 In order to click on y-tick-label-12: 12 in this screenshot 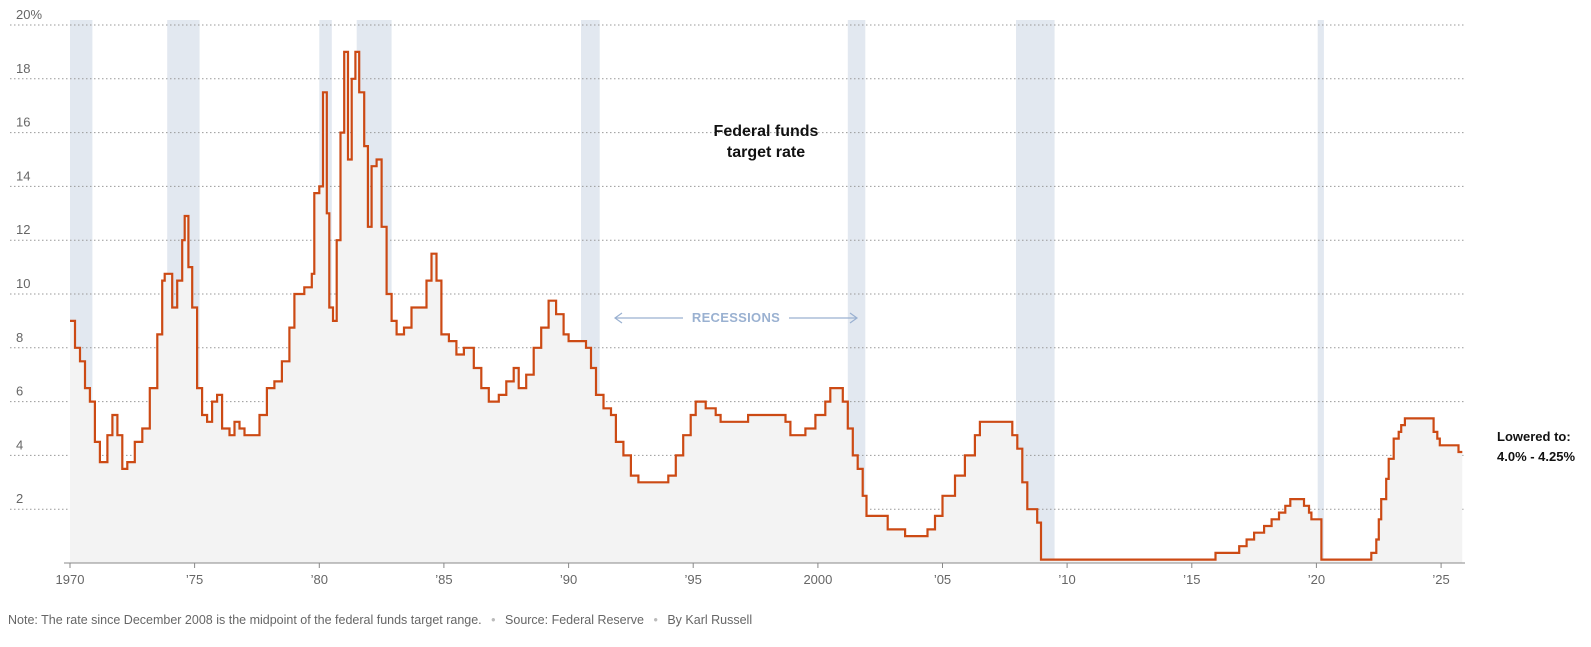, I will do `click(23, 229)`.